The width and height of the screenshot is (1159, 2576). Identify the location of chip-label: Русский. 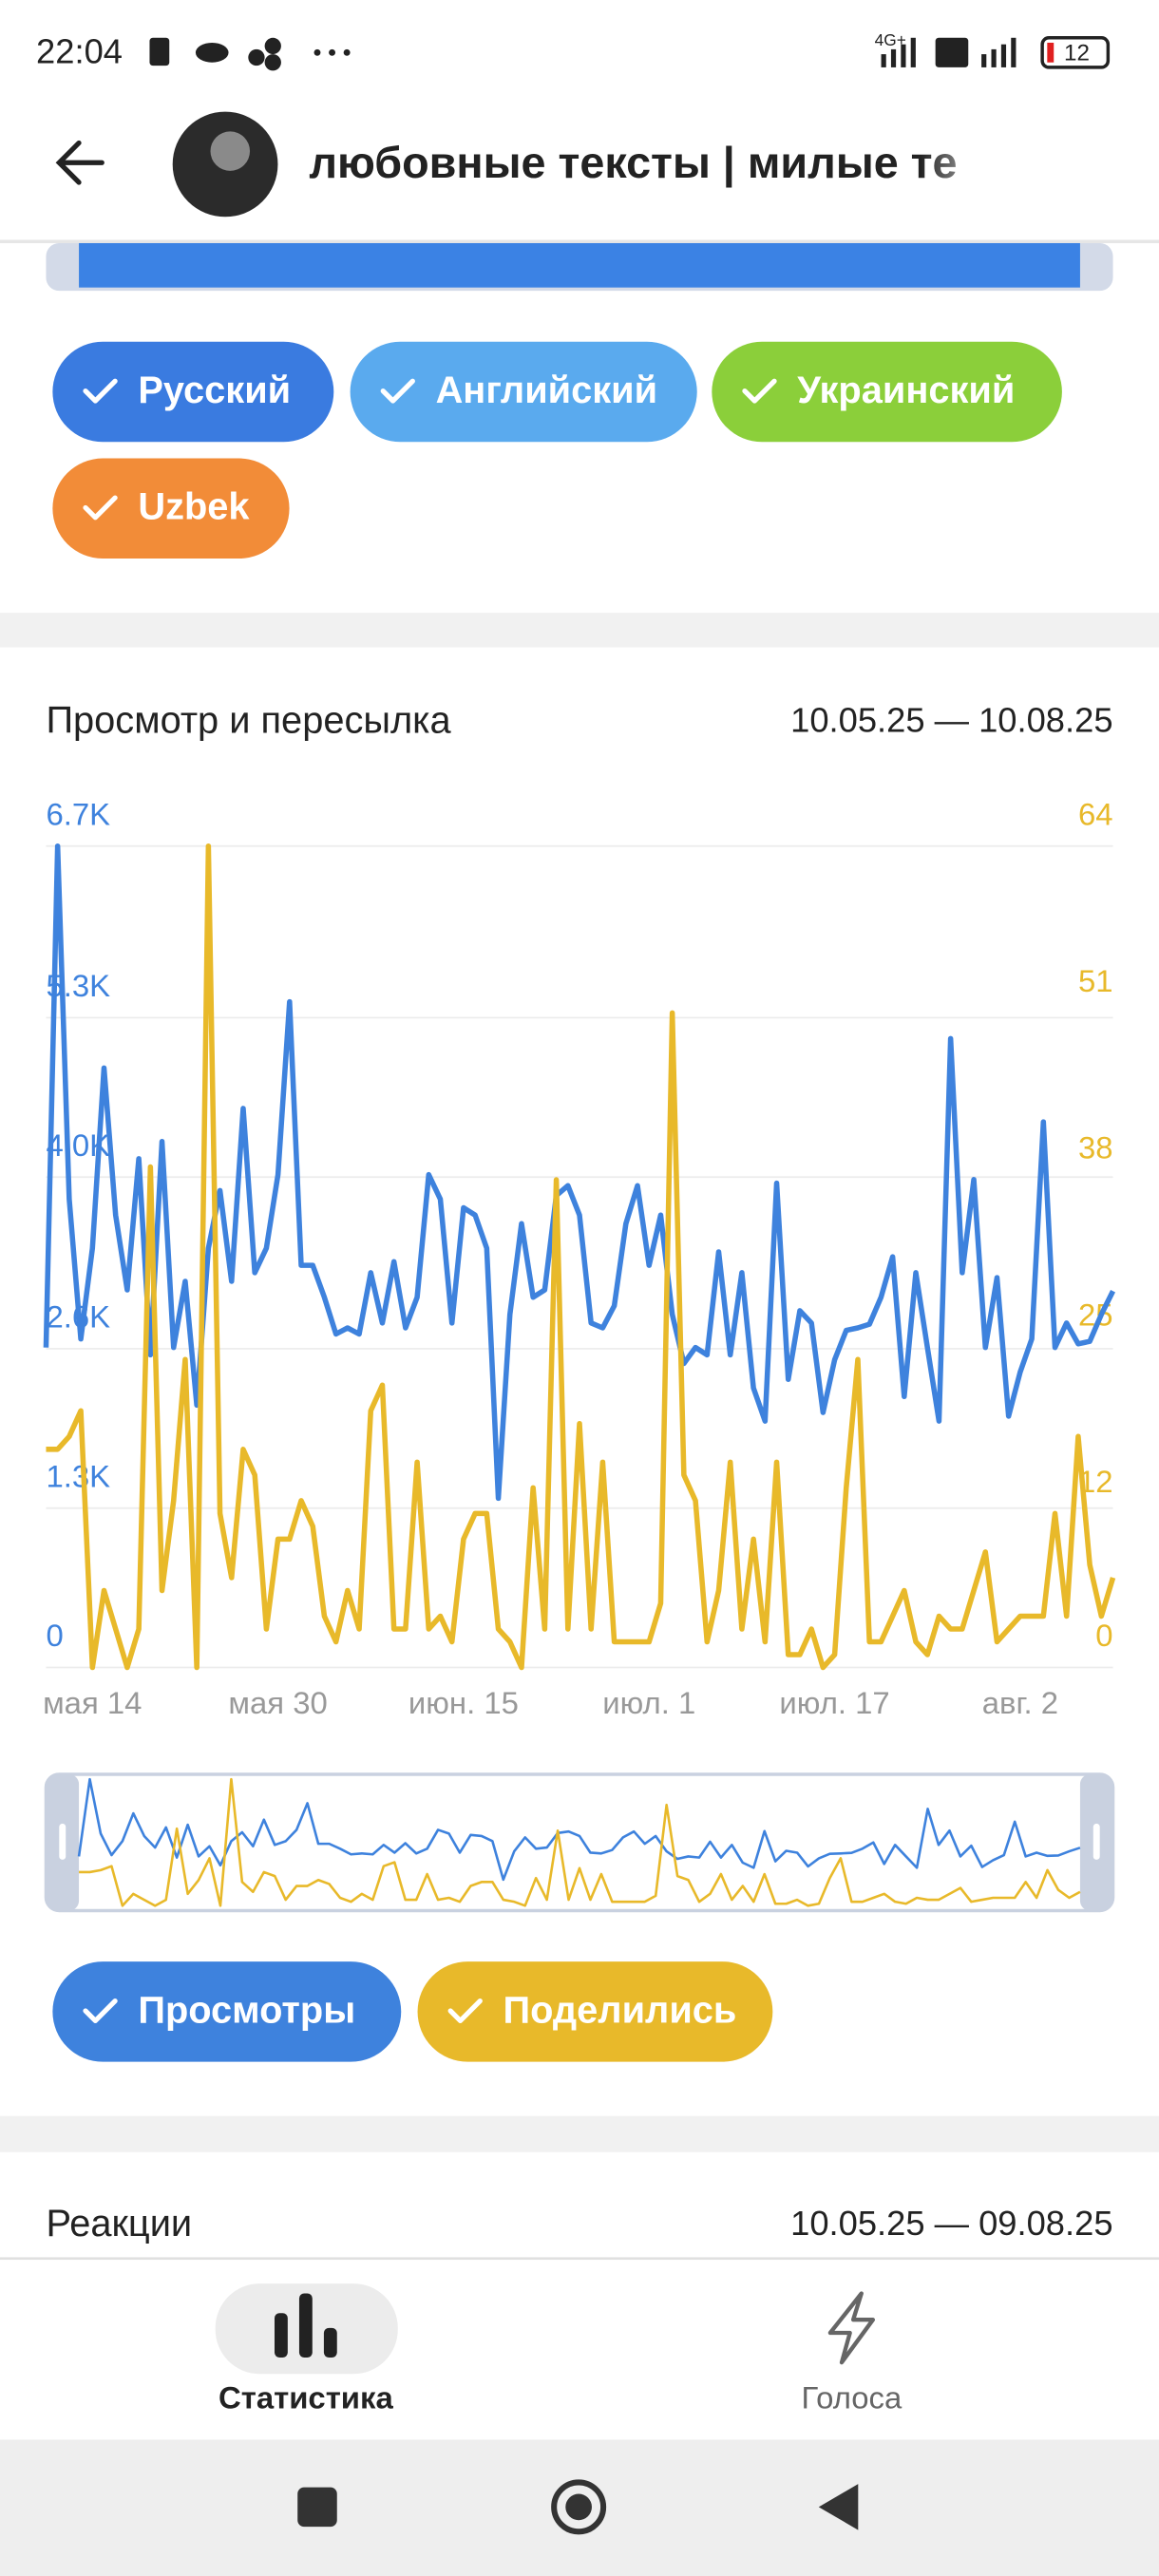
(214, 390).